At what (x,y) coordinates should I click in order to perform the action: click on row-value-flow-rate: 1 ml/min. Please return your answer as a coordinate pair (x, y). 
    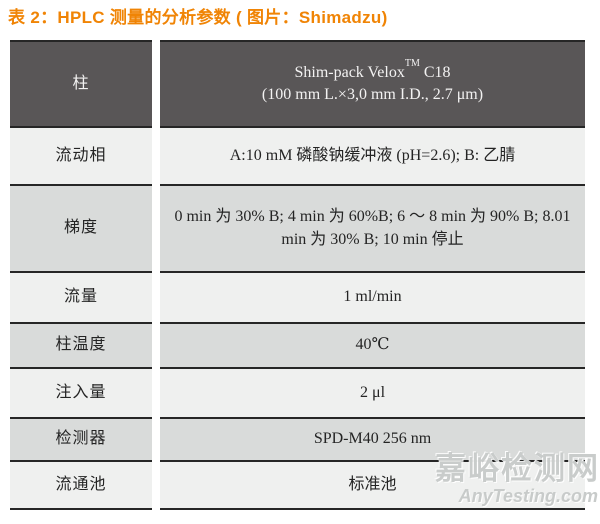
    Looking at the image, I should click on (372, 298).